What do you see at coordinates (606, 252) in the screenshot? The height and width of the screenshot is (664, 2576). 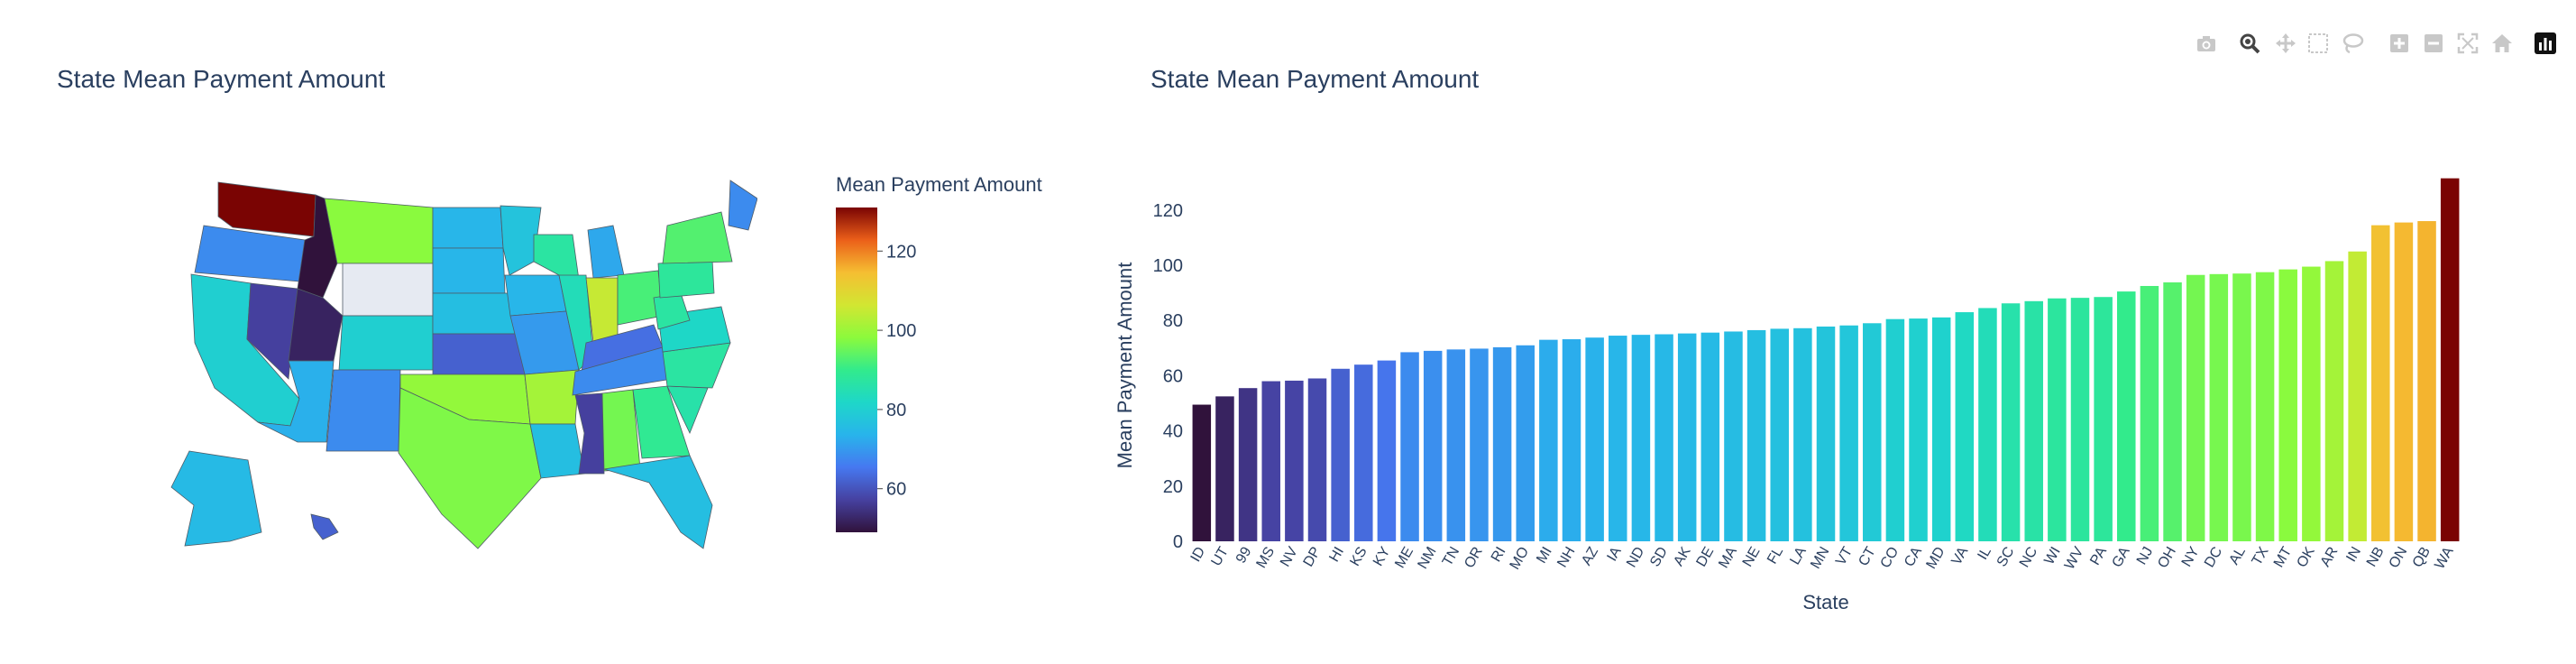 I see `state-mi` at bounding box center [606, 252].